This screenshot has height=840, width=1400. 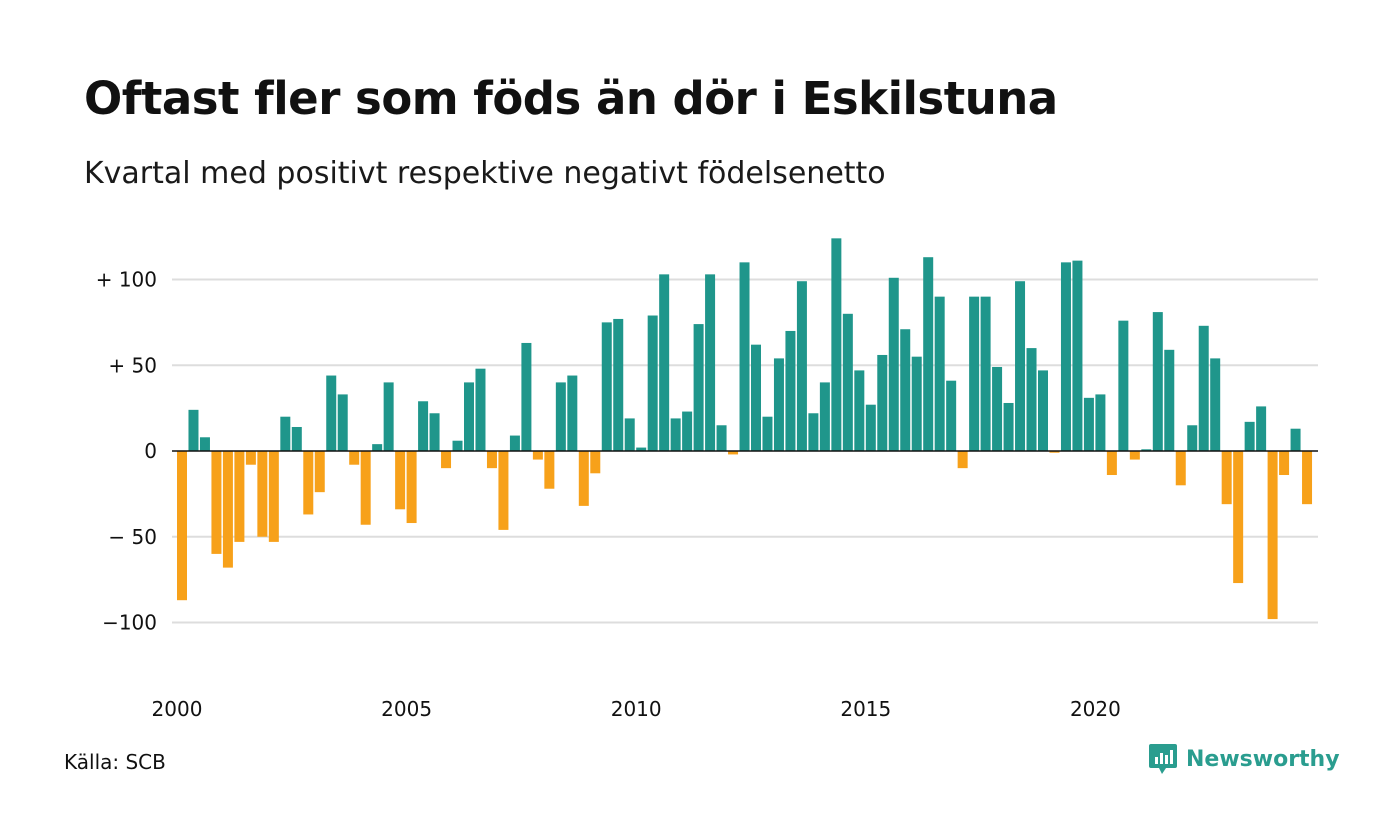 What do you see at coordinates (1163, 759) in the screenshot?
I see `newsworthy-logo-icon` at bounding box center [1163, 759].